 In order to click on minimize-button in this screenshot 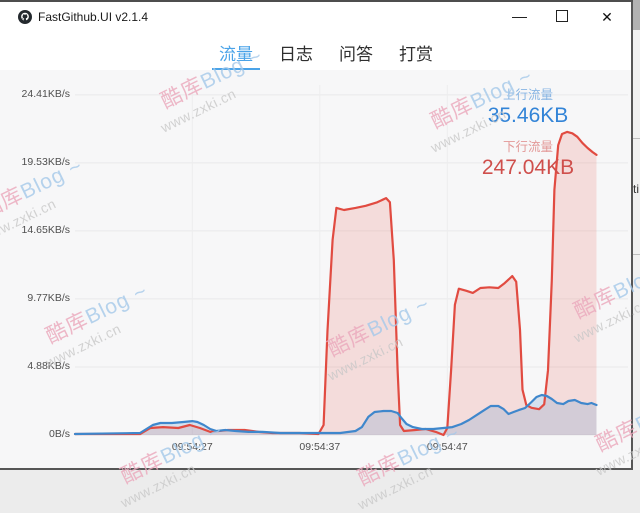, I will do `click(519, 17)`.